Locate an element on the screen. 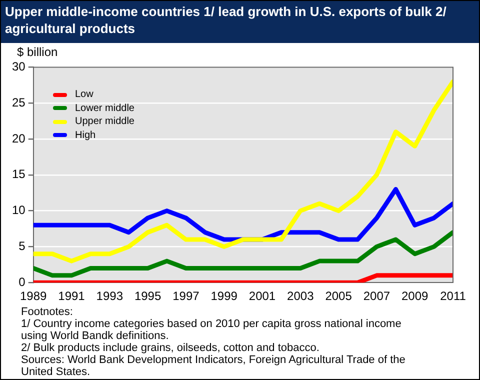 This screenshot has height=380, width=480. x-tick-label: 1993 is located at coordinates (110, 296).